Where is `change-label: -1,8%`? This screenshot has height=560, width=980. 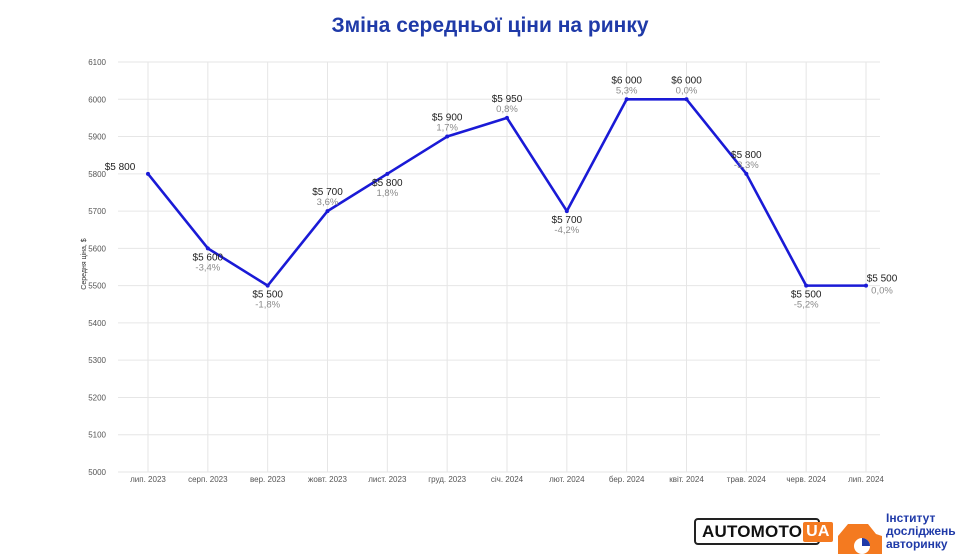 change-label: -1,8% is located at coordinates (267, 305).